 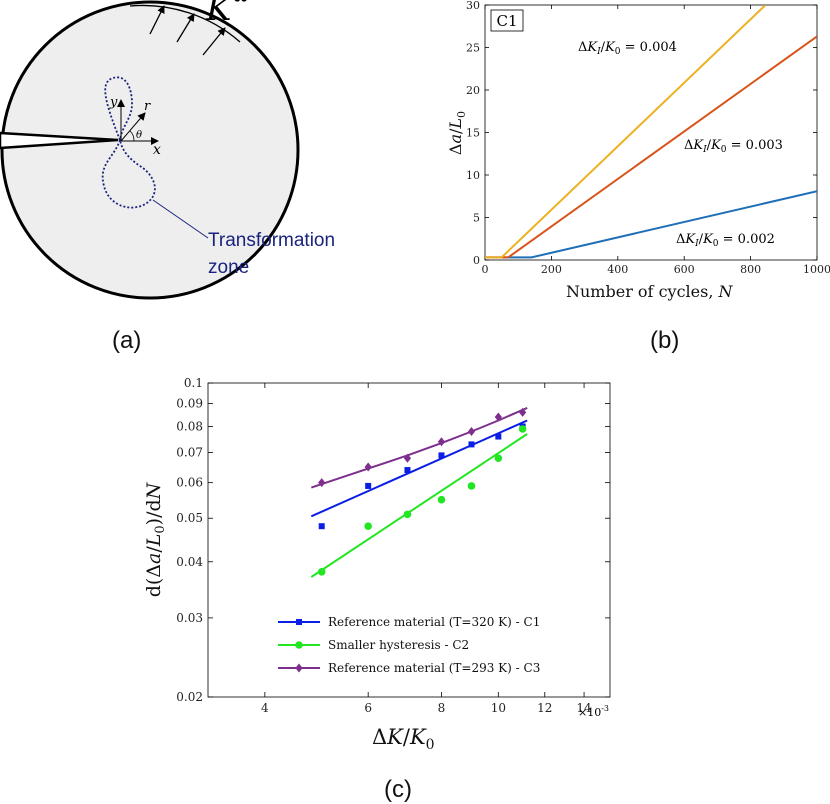 I want to click on y-tick-label: 0.06, so click(x=189, y=483).